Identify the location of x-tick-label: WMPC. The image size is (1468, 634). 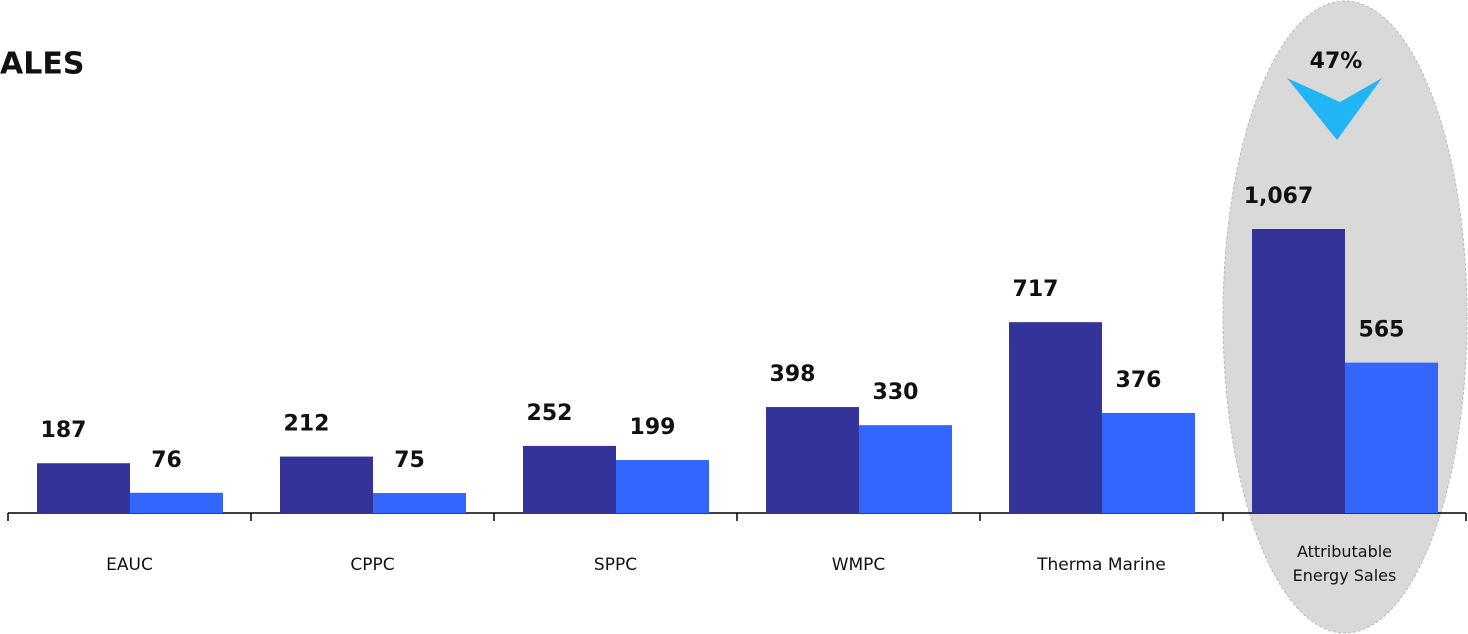
(858, 565).